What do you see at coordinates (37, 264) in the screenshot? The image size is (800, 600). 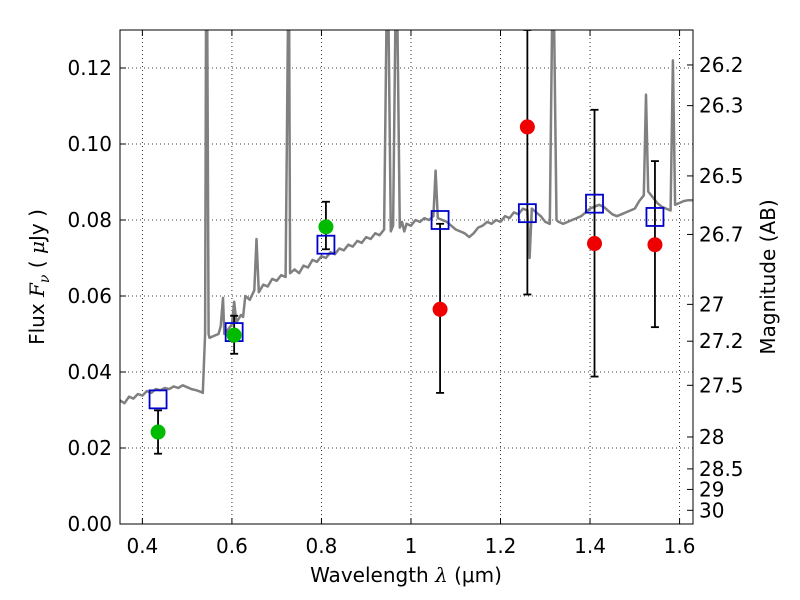 I see `y-label-paren: (` at bounding box center [37, 264].